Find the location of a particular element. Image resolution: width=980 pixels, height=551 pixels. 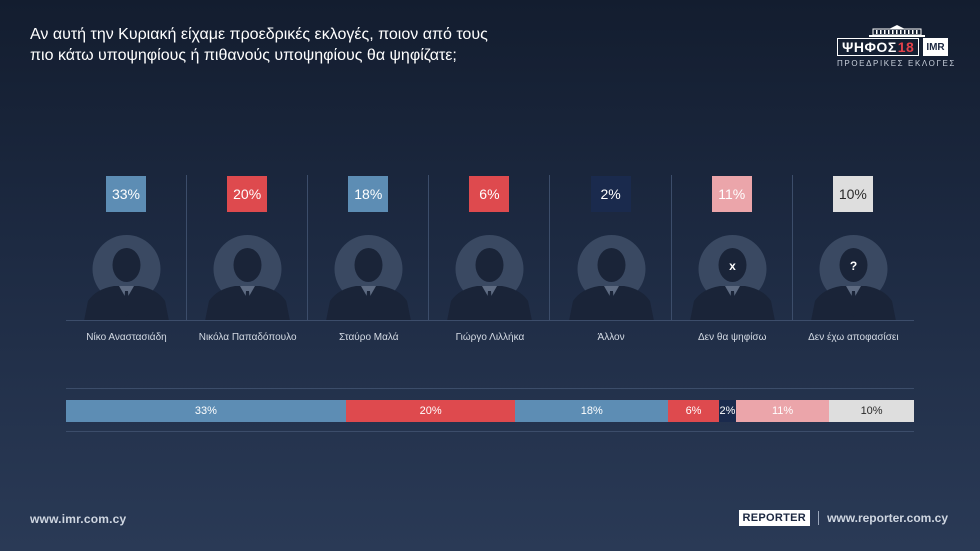

brand-title: ΨΗΦΟΣ 18 is located at coordinates (878, 47).